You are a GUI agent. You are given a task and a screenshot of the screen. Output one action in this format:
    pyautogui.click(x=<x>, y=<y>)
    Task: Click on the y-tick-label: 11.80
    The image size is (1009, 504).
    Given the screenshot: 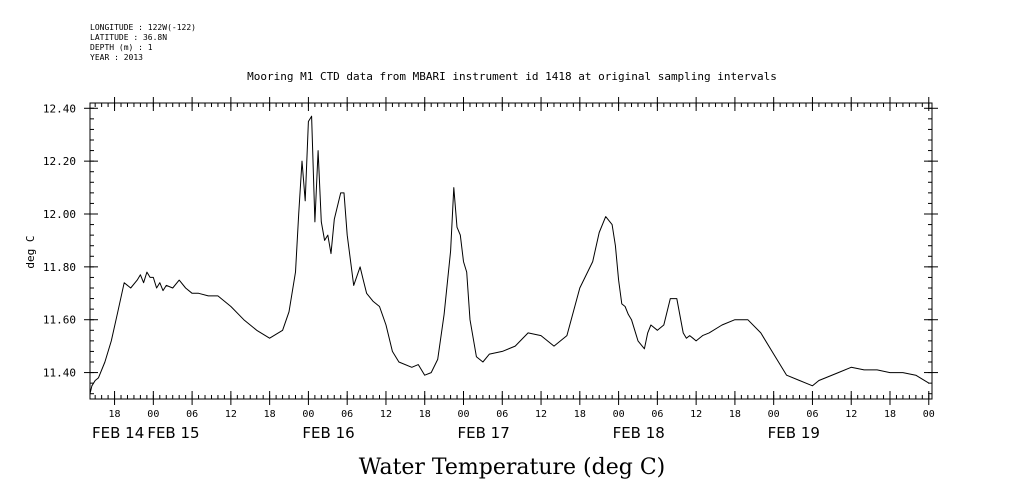 What is the action you would take?
    pyautogui.click(x=59, y=267)
    